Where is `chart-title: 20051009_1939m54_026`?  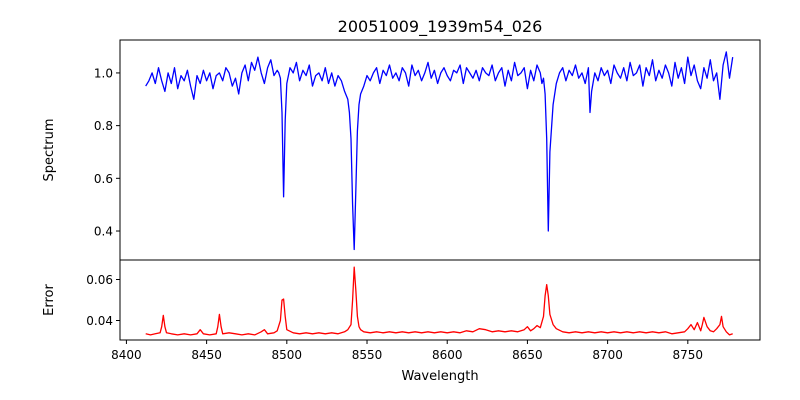 chart-title: 20051009_1939m54_026 is located at coordinates (440, 27).